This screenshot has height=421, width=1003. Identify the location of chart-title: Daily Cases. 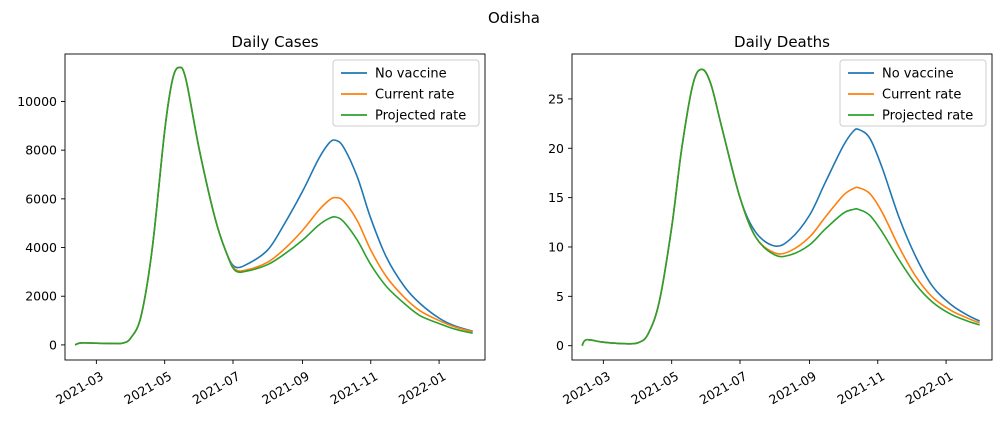
(274, 42).